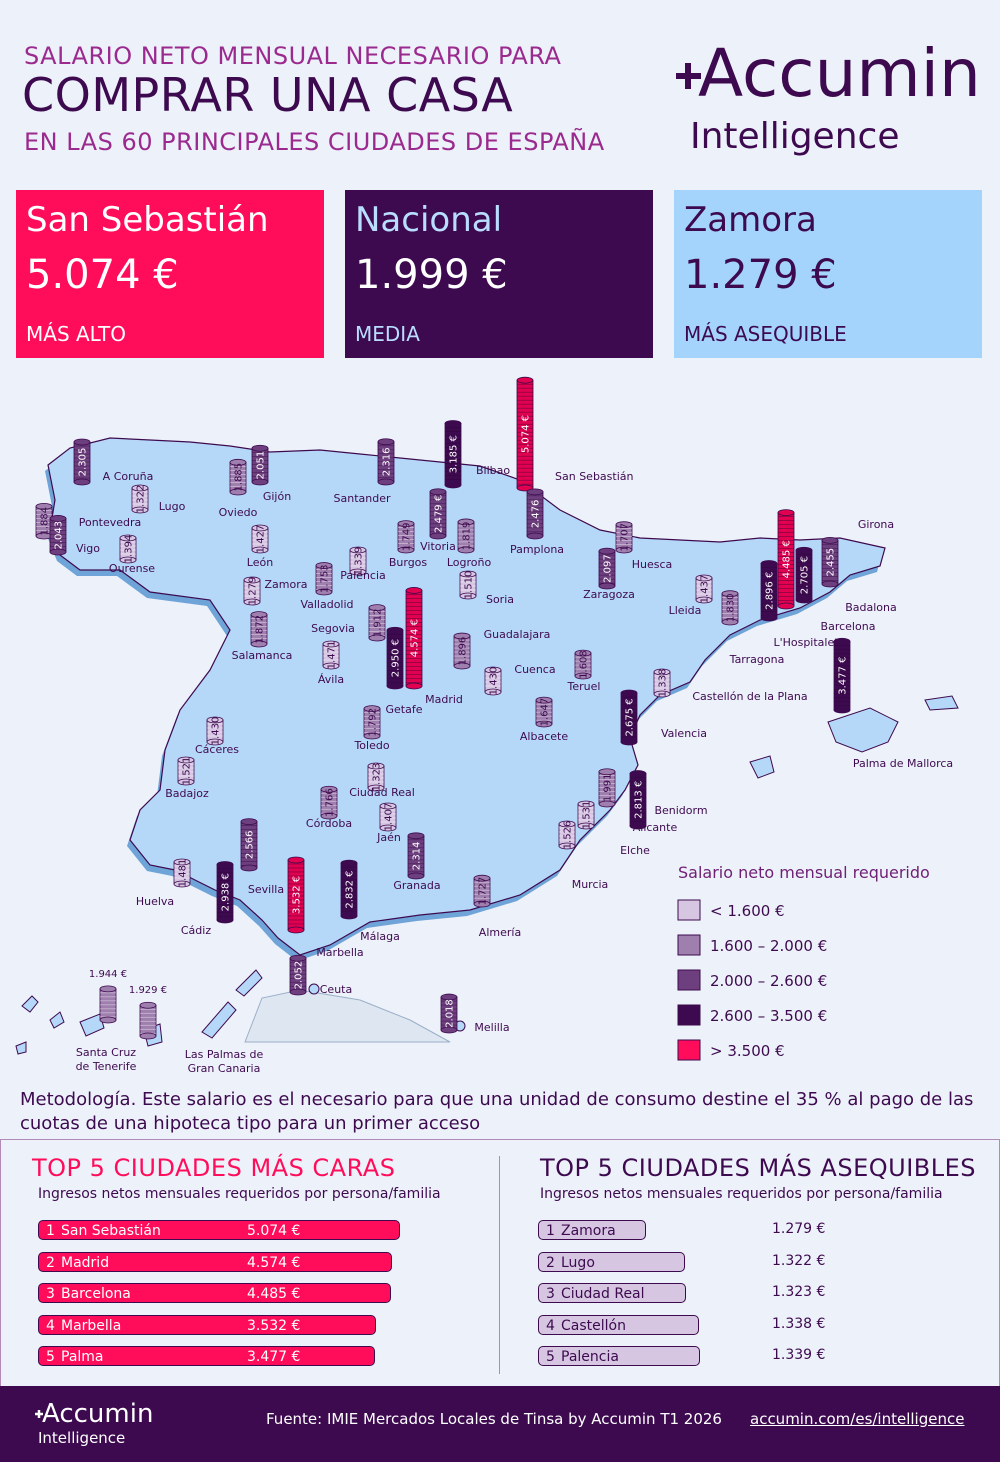 The width and height of the screenshot is (1000, 1462). I want to click on city-marker: 2.314 Granada, so click(417, 862).